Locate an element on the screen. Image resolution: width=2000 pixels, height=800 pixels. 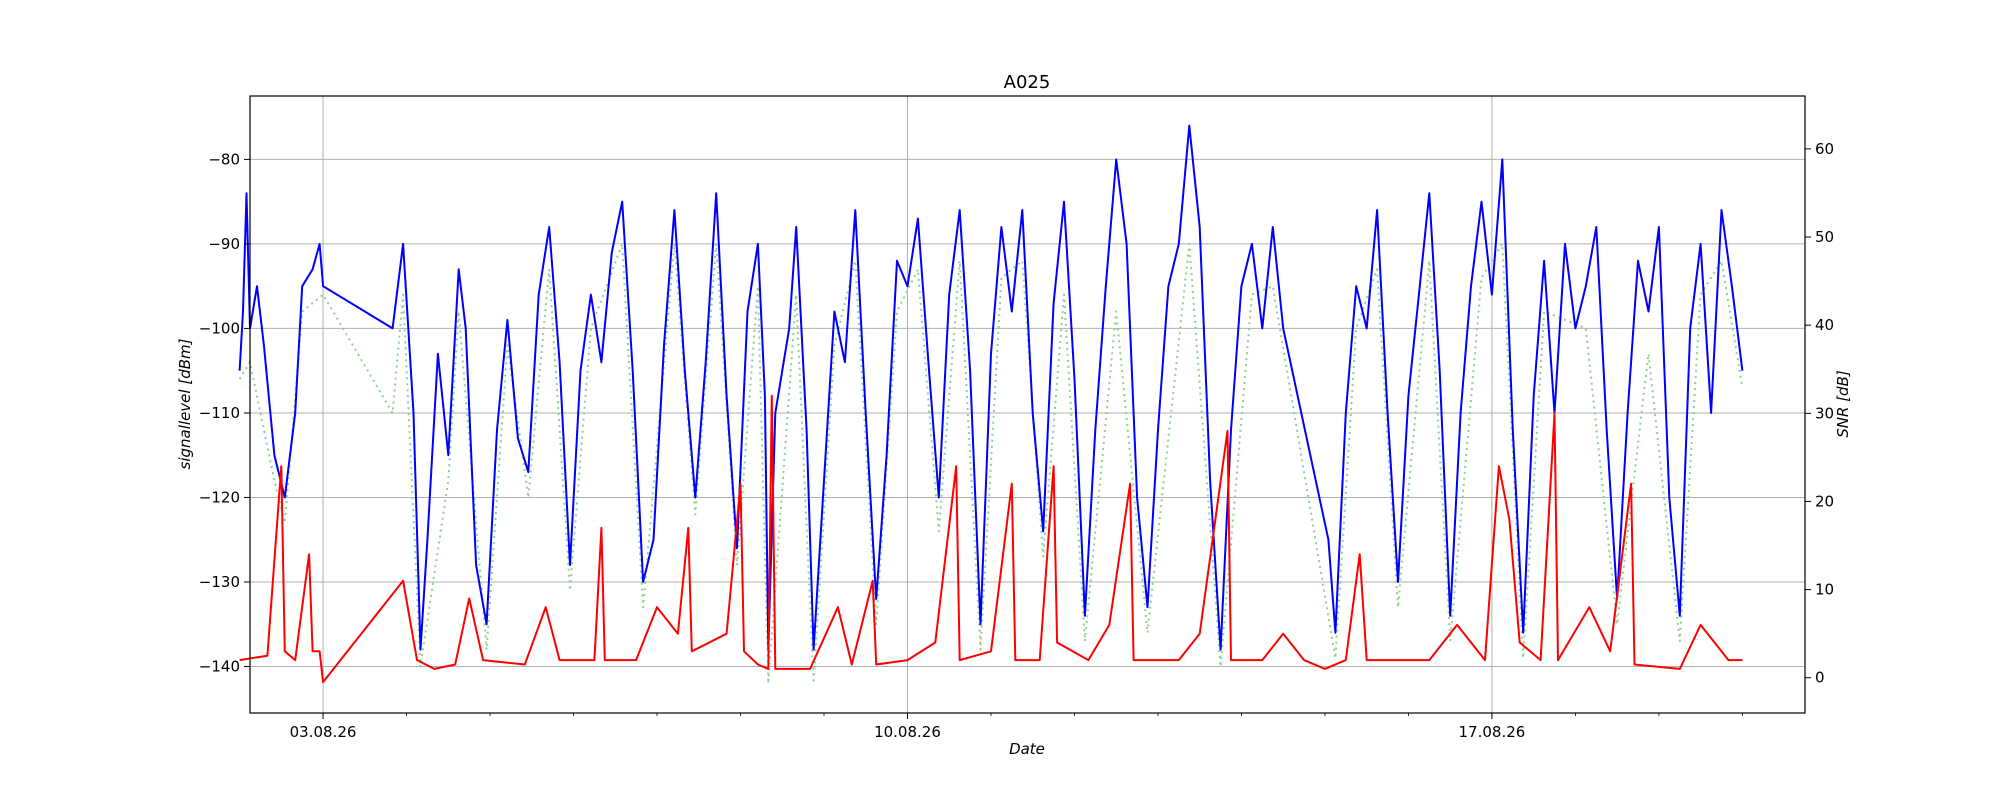
y-tick-label: −100 is located at coordinates (219, 328).